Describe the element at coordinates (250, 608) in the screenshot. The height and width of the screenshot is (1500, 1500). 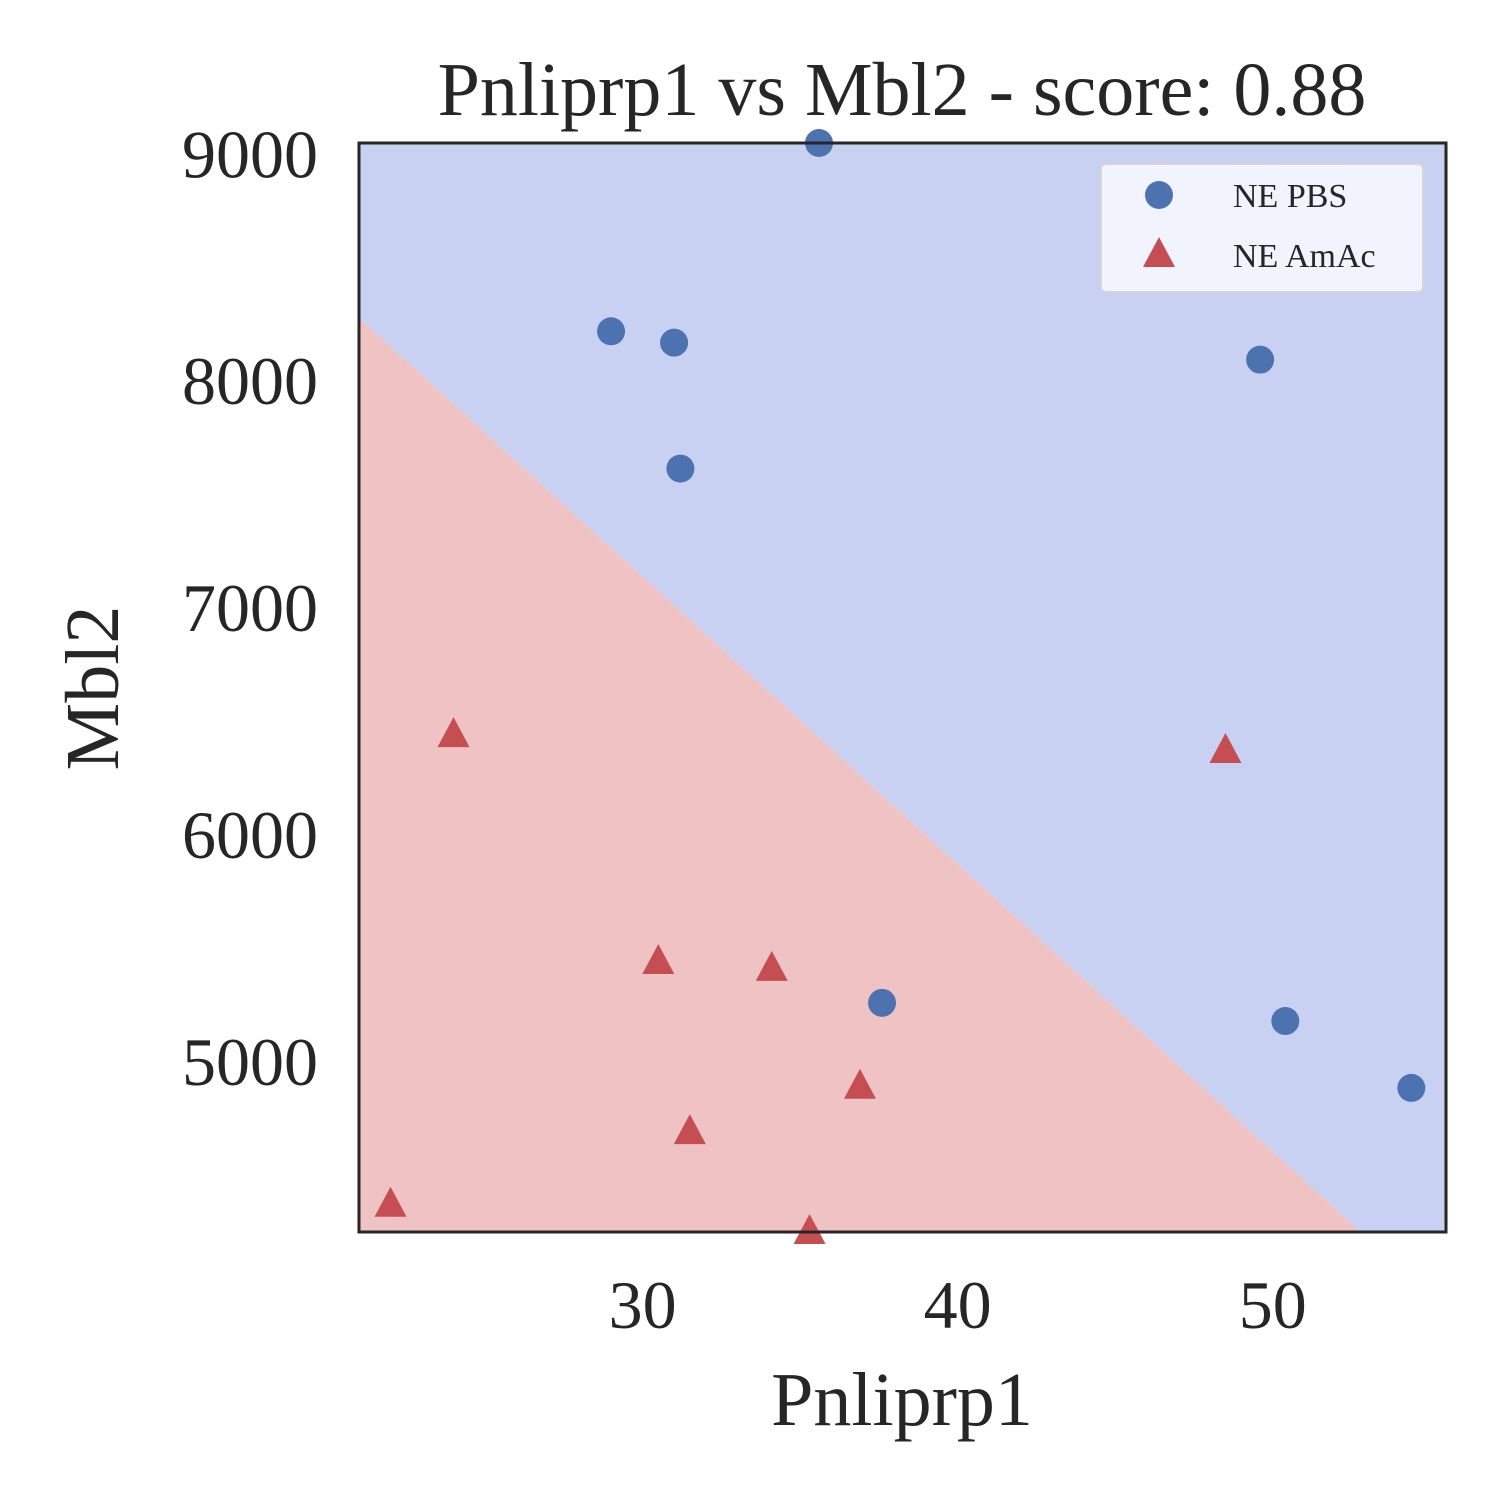
I see `y-tick-label: 7000` at that location.